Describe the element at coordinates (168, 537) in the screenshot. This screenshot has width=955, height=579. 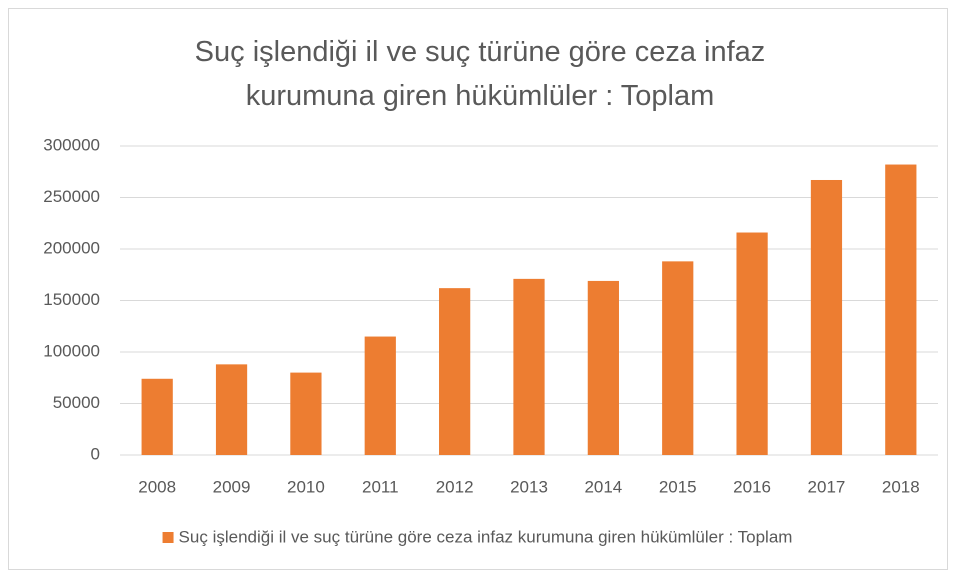
I see `legend-swatch` at that location.